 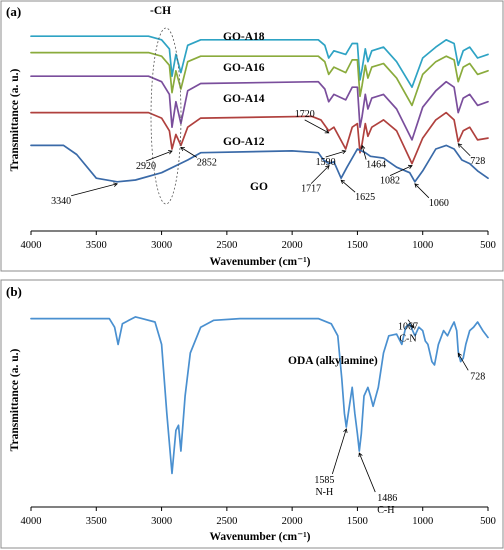 What do you see at coordinates (357, 245) in the screenshot?
I see `panel-a-x-tick-label: 1500` at bounding box center [357, 245].